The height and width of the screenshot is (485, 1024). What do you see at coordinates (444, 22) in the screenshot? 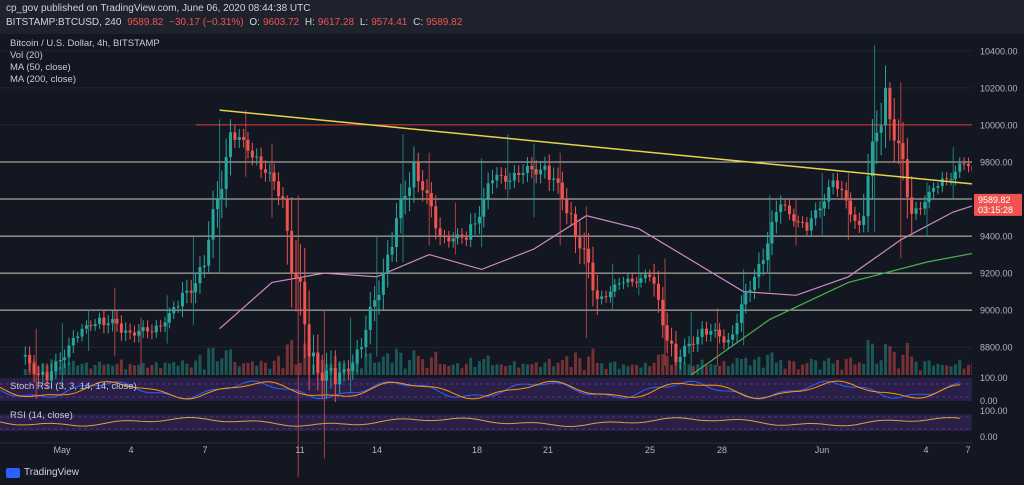
I see `close-value: 9589.82` at bounding box center [444, 22].